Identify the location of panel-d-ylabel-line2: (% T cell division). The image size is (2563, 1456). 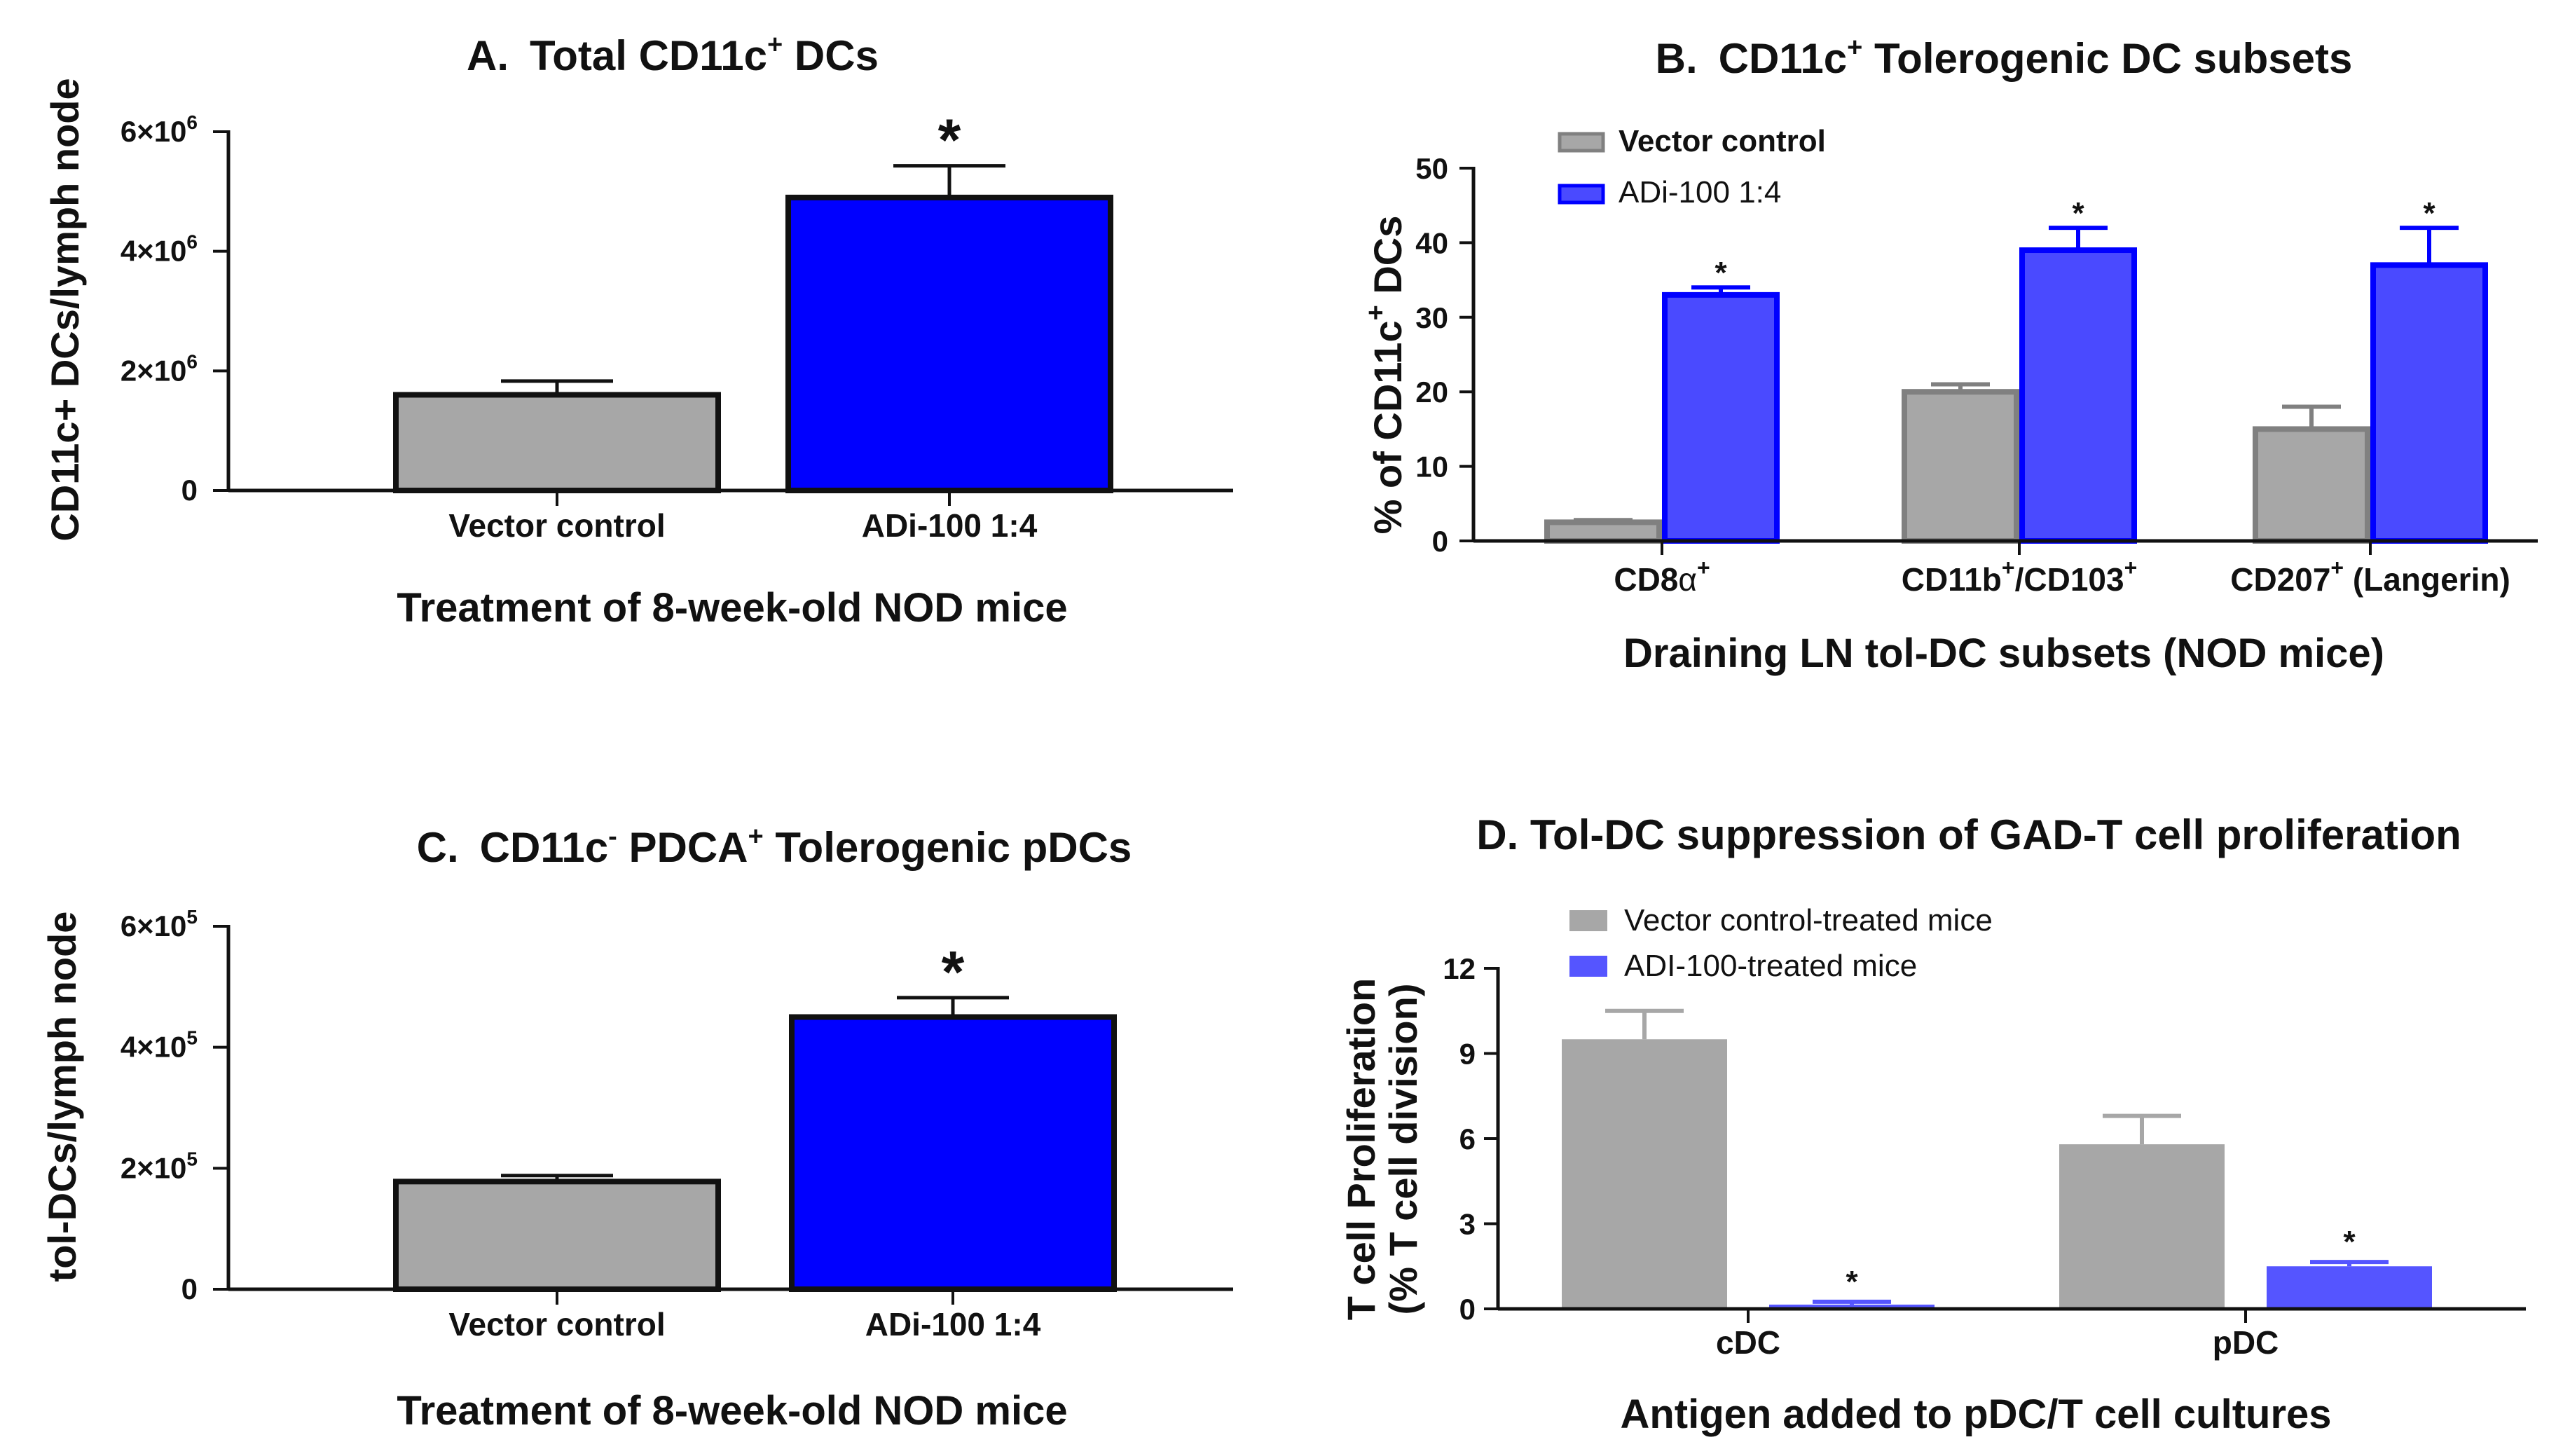
(1403, 1149).